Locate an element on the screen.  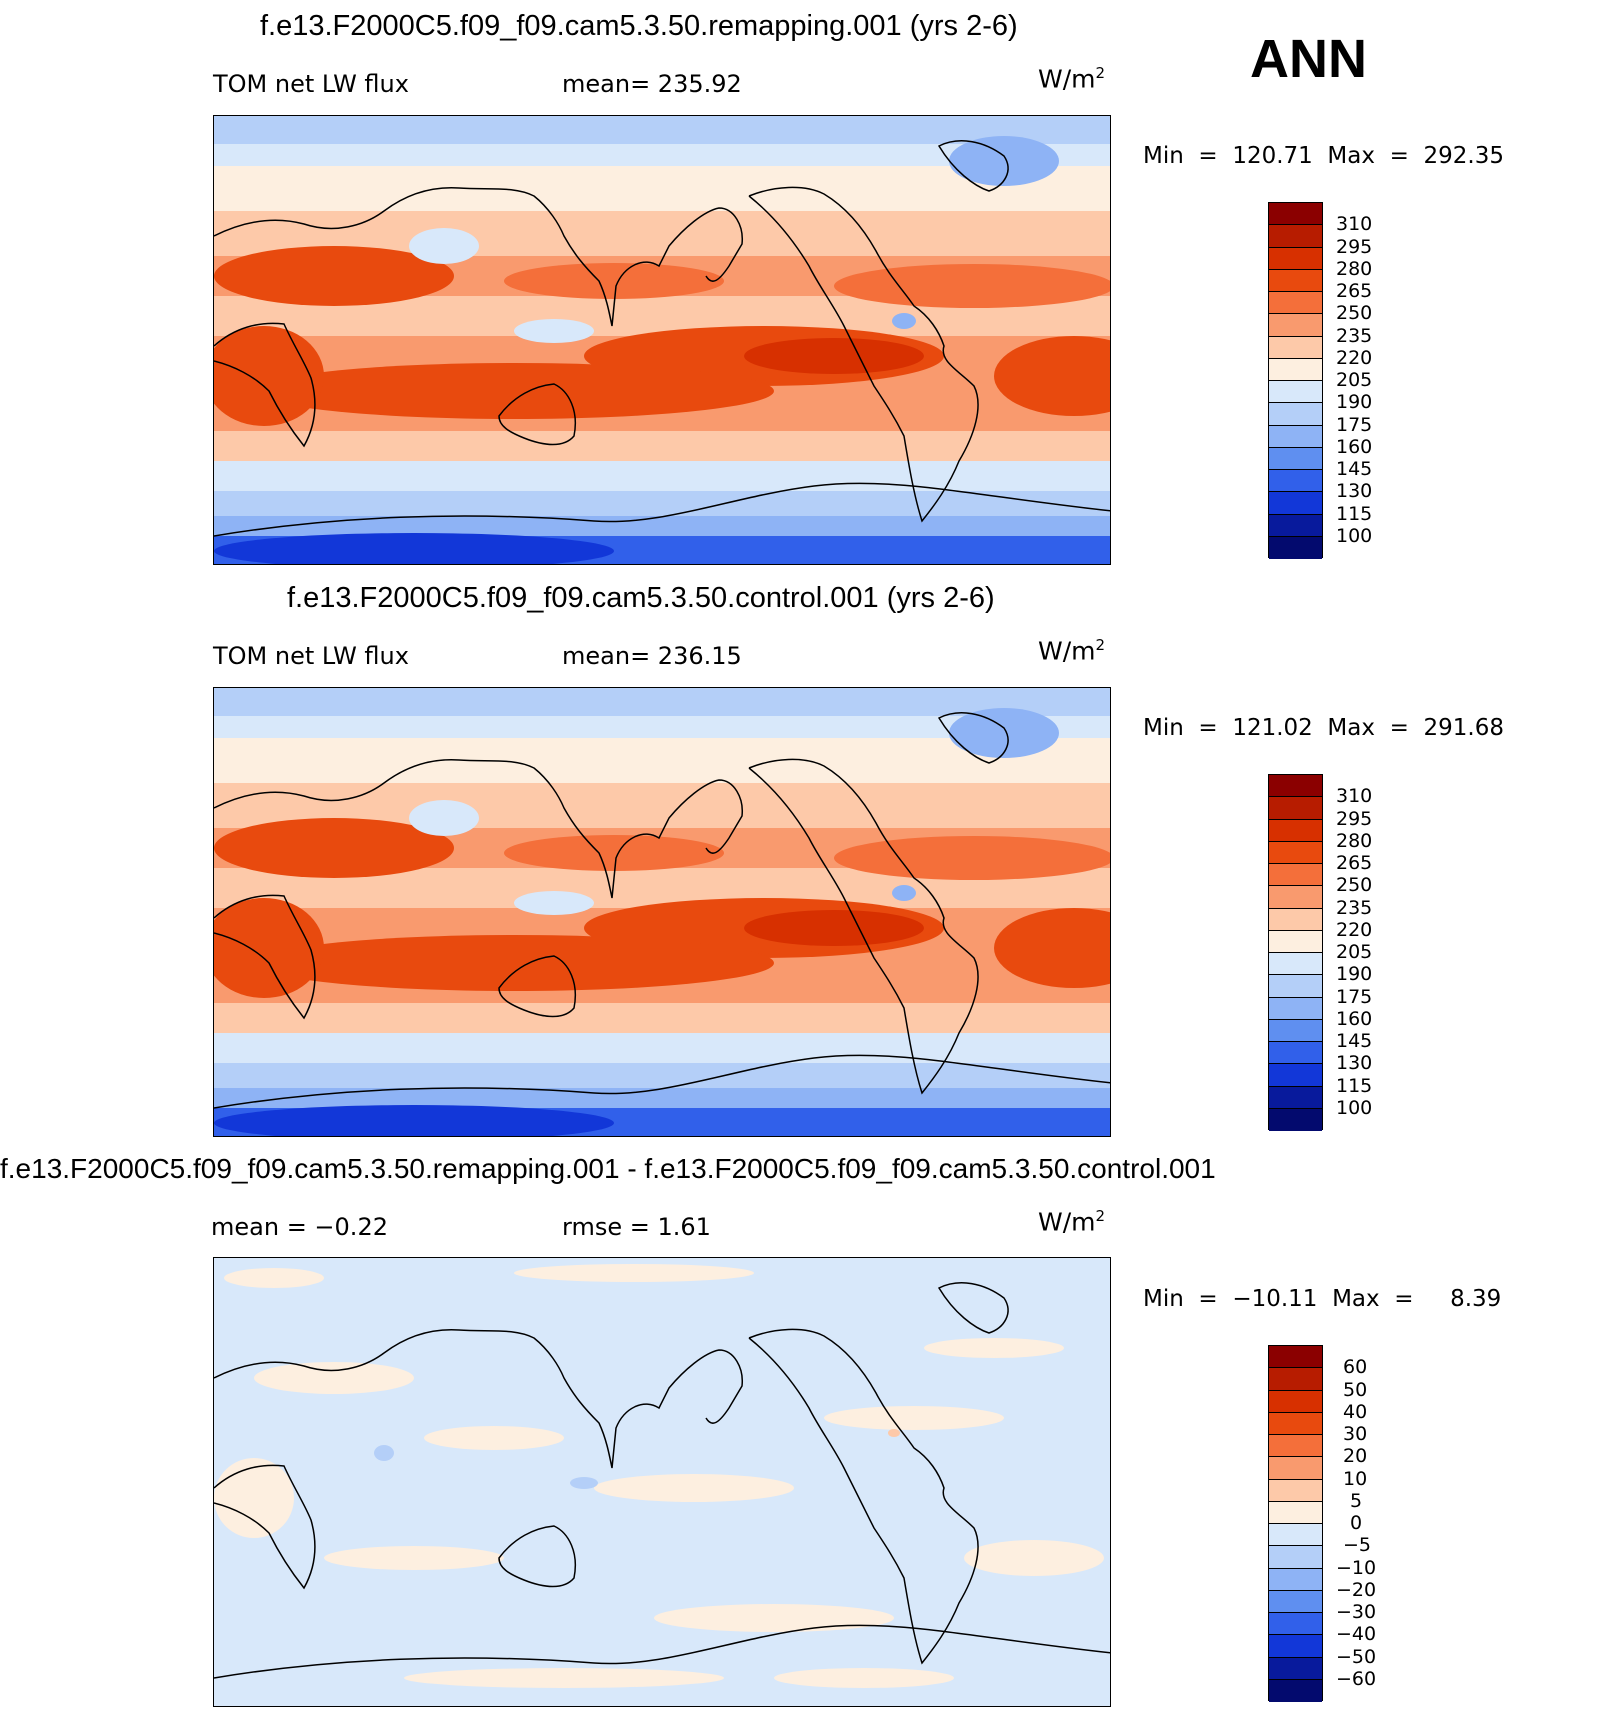
mean-label: mean = −0.22 is located at coordinates (299, 1227).